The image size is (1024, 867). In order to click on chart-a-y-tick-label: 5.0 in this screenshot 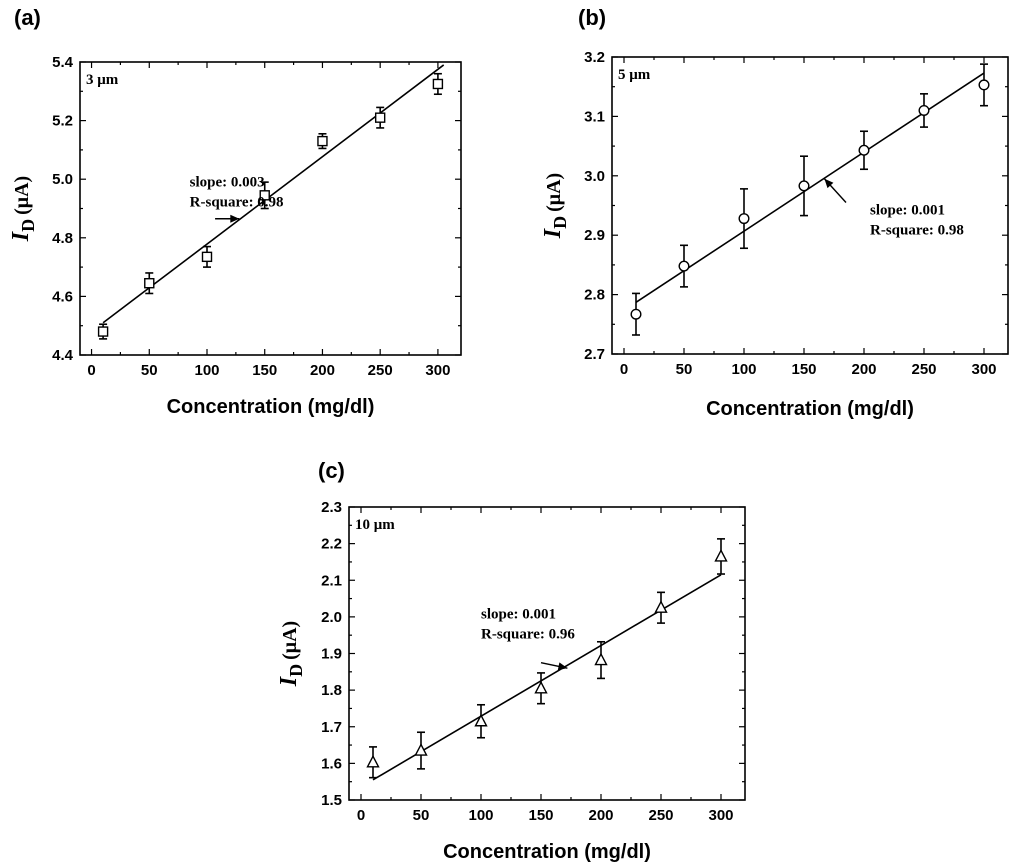, I will do `click(62, 179)`.